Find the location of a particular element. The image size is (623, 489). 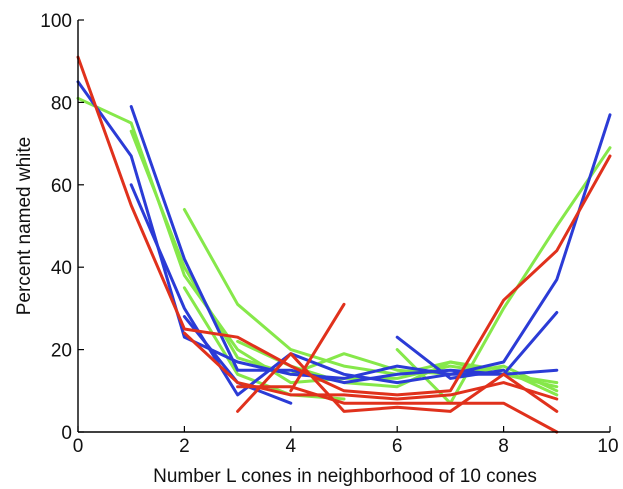

x-tick-label: 6 is located at coordinates (397, 446).